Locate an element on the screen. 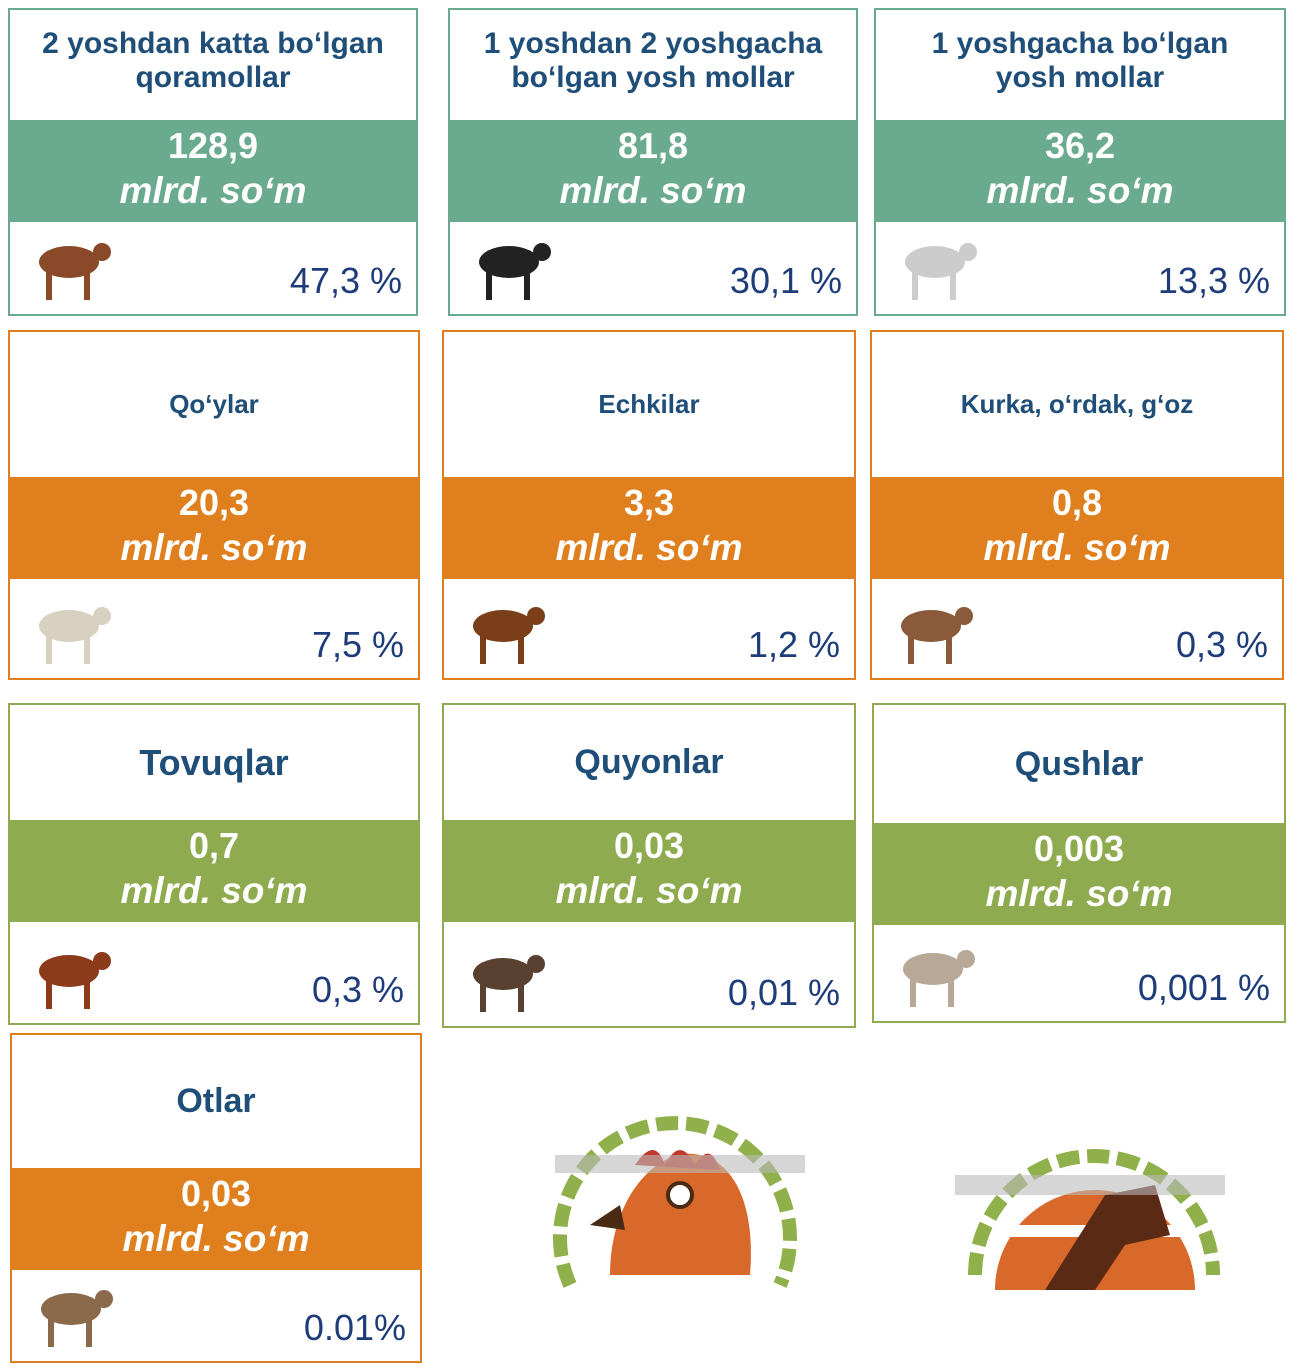 This screenshot has width=1290, height=1363. card-title: 2 yoshdan katta bo‘lgan qoramollar is located at coordinates (213, 60).